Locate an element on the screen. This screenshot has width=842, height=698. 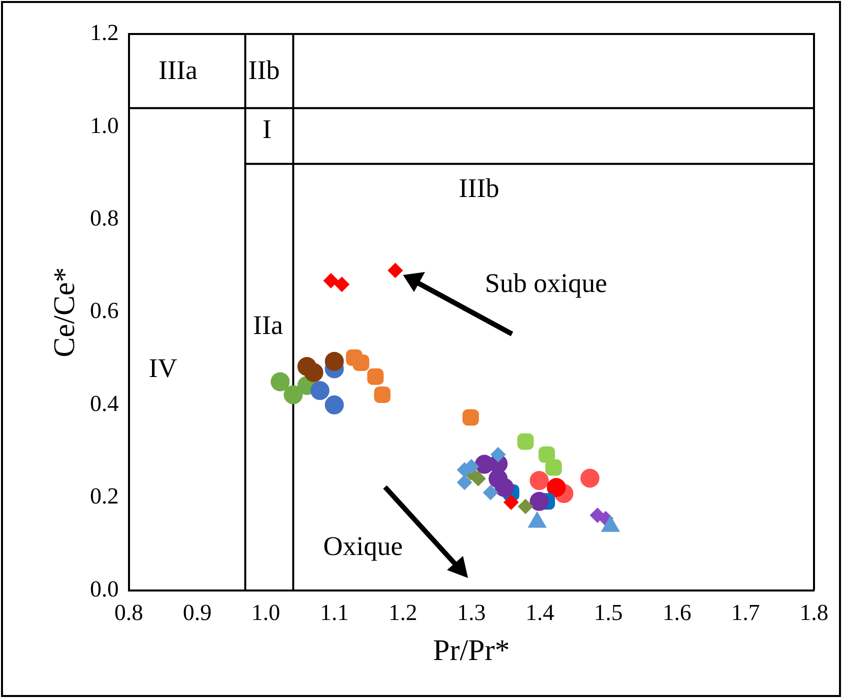
annotation: Sub oxique is located at coordinates (546, 283).